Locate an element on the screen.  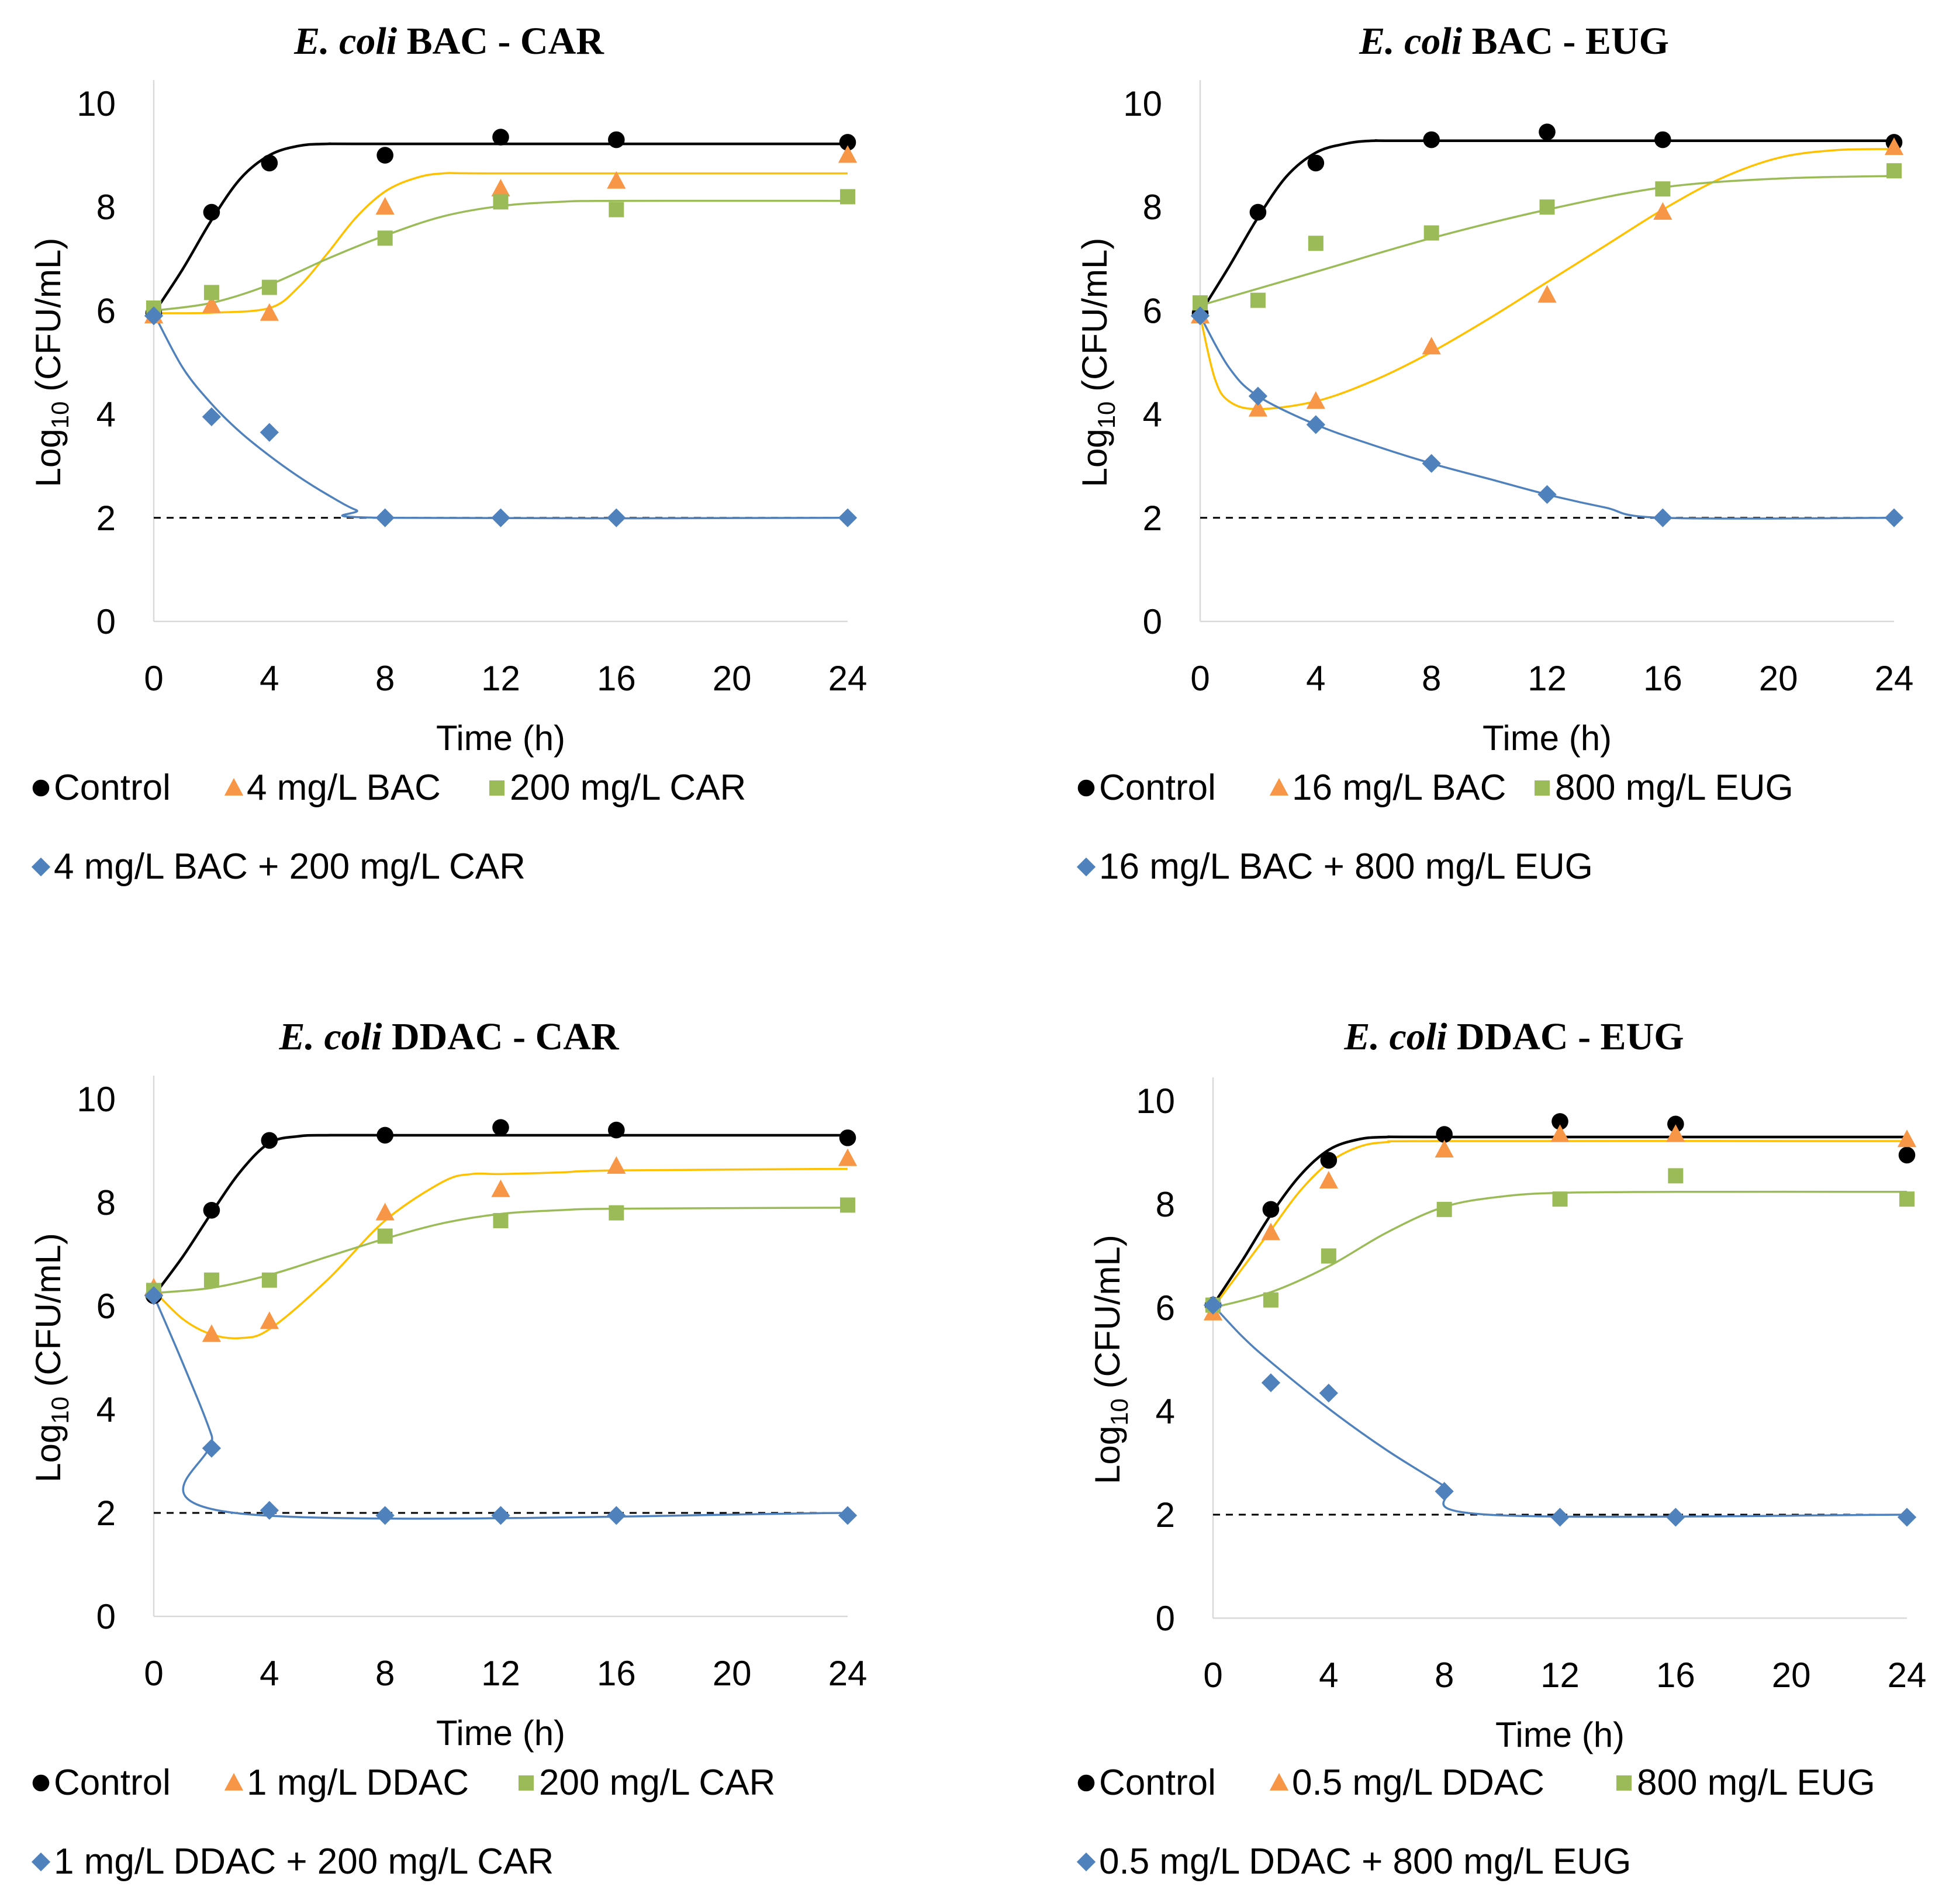
legend-entry: 800 mg/L EUG is located at coordinates (1756, 1783).